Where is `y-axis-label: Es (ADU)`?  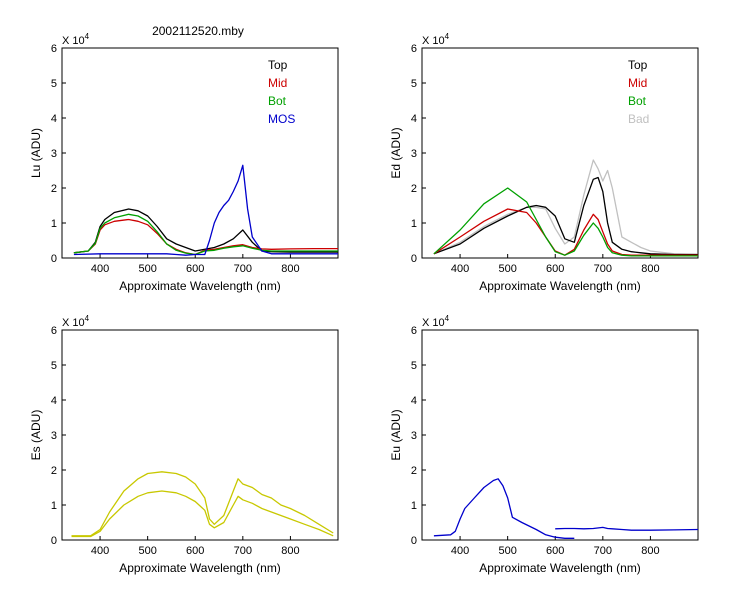
y-axis-label: Es (ADU) is located at coordinates (36, 435).